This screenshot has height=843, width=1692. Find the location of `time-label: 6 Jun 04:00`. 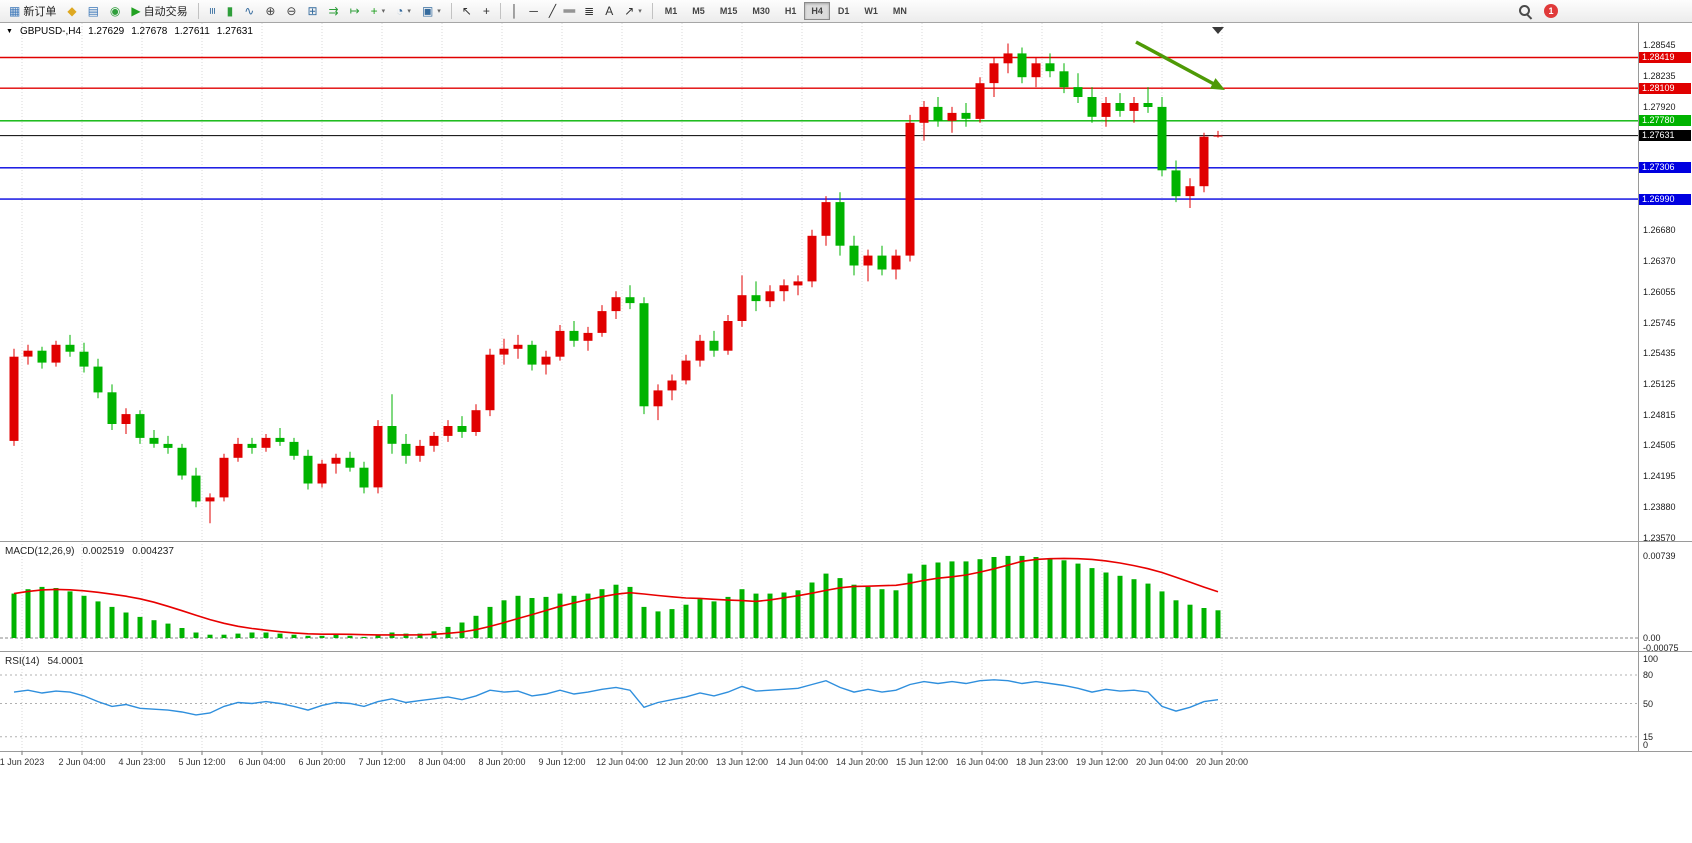

time-label: 6 Jun 04:00 is located at coordinates (262, 762).